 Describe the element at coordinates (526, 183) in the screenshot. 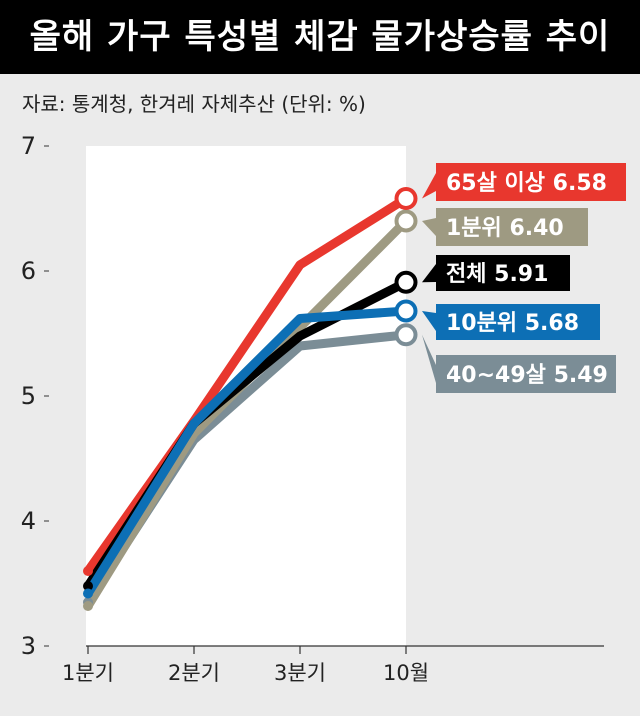

I see `series-label: 65살 이상 6.58` at that location.